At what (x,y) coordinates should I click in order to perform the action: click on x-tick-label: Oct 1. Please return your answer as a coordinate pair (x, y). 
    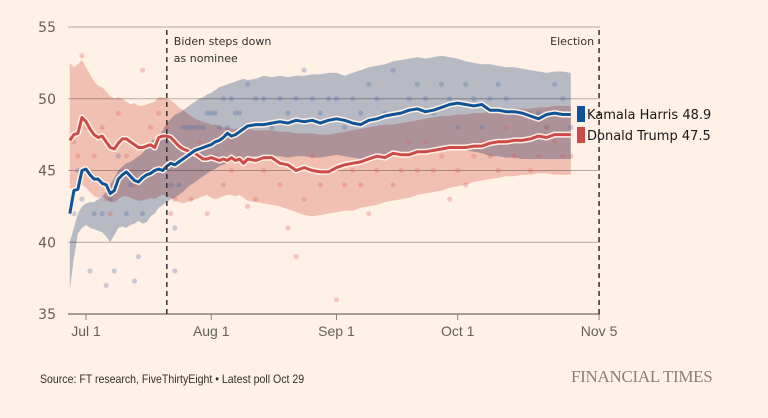
    Looking at the image, I should click on (458, 331).